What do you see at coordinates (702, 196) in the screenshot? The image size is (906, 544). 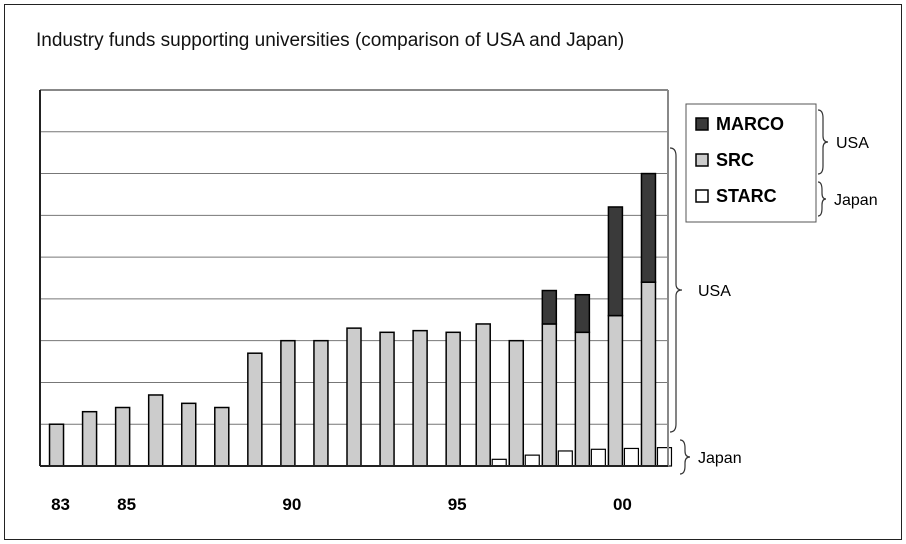 I see `legend-swatch-starc` at bounding box center [702, 196].